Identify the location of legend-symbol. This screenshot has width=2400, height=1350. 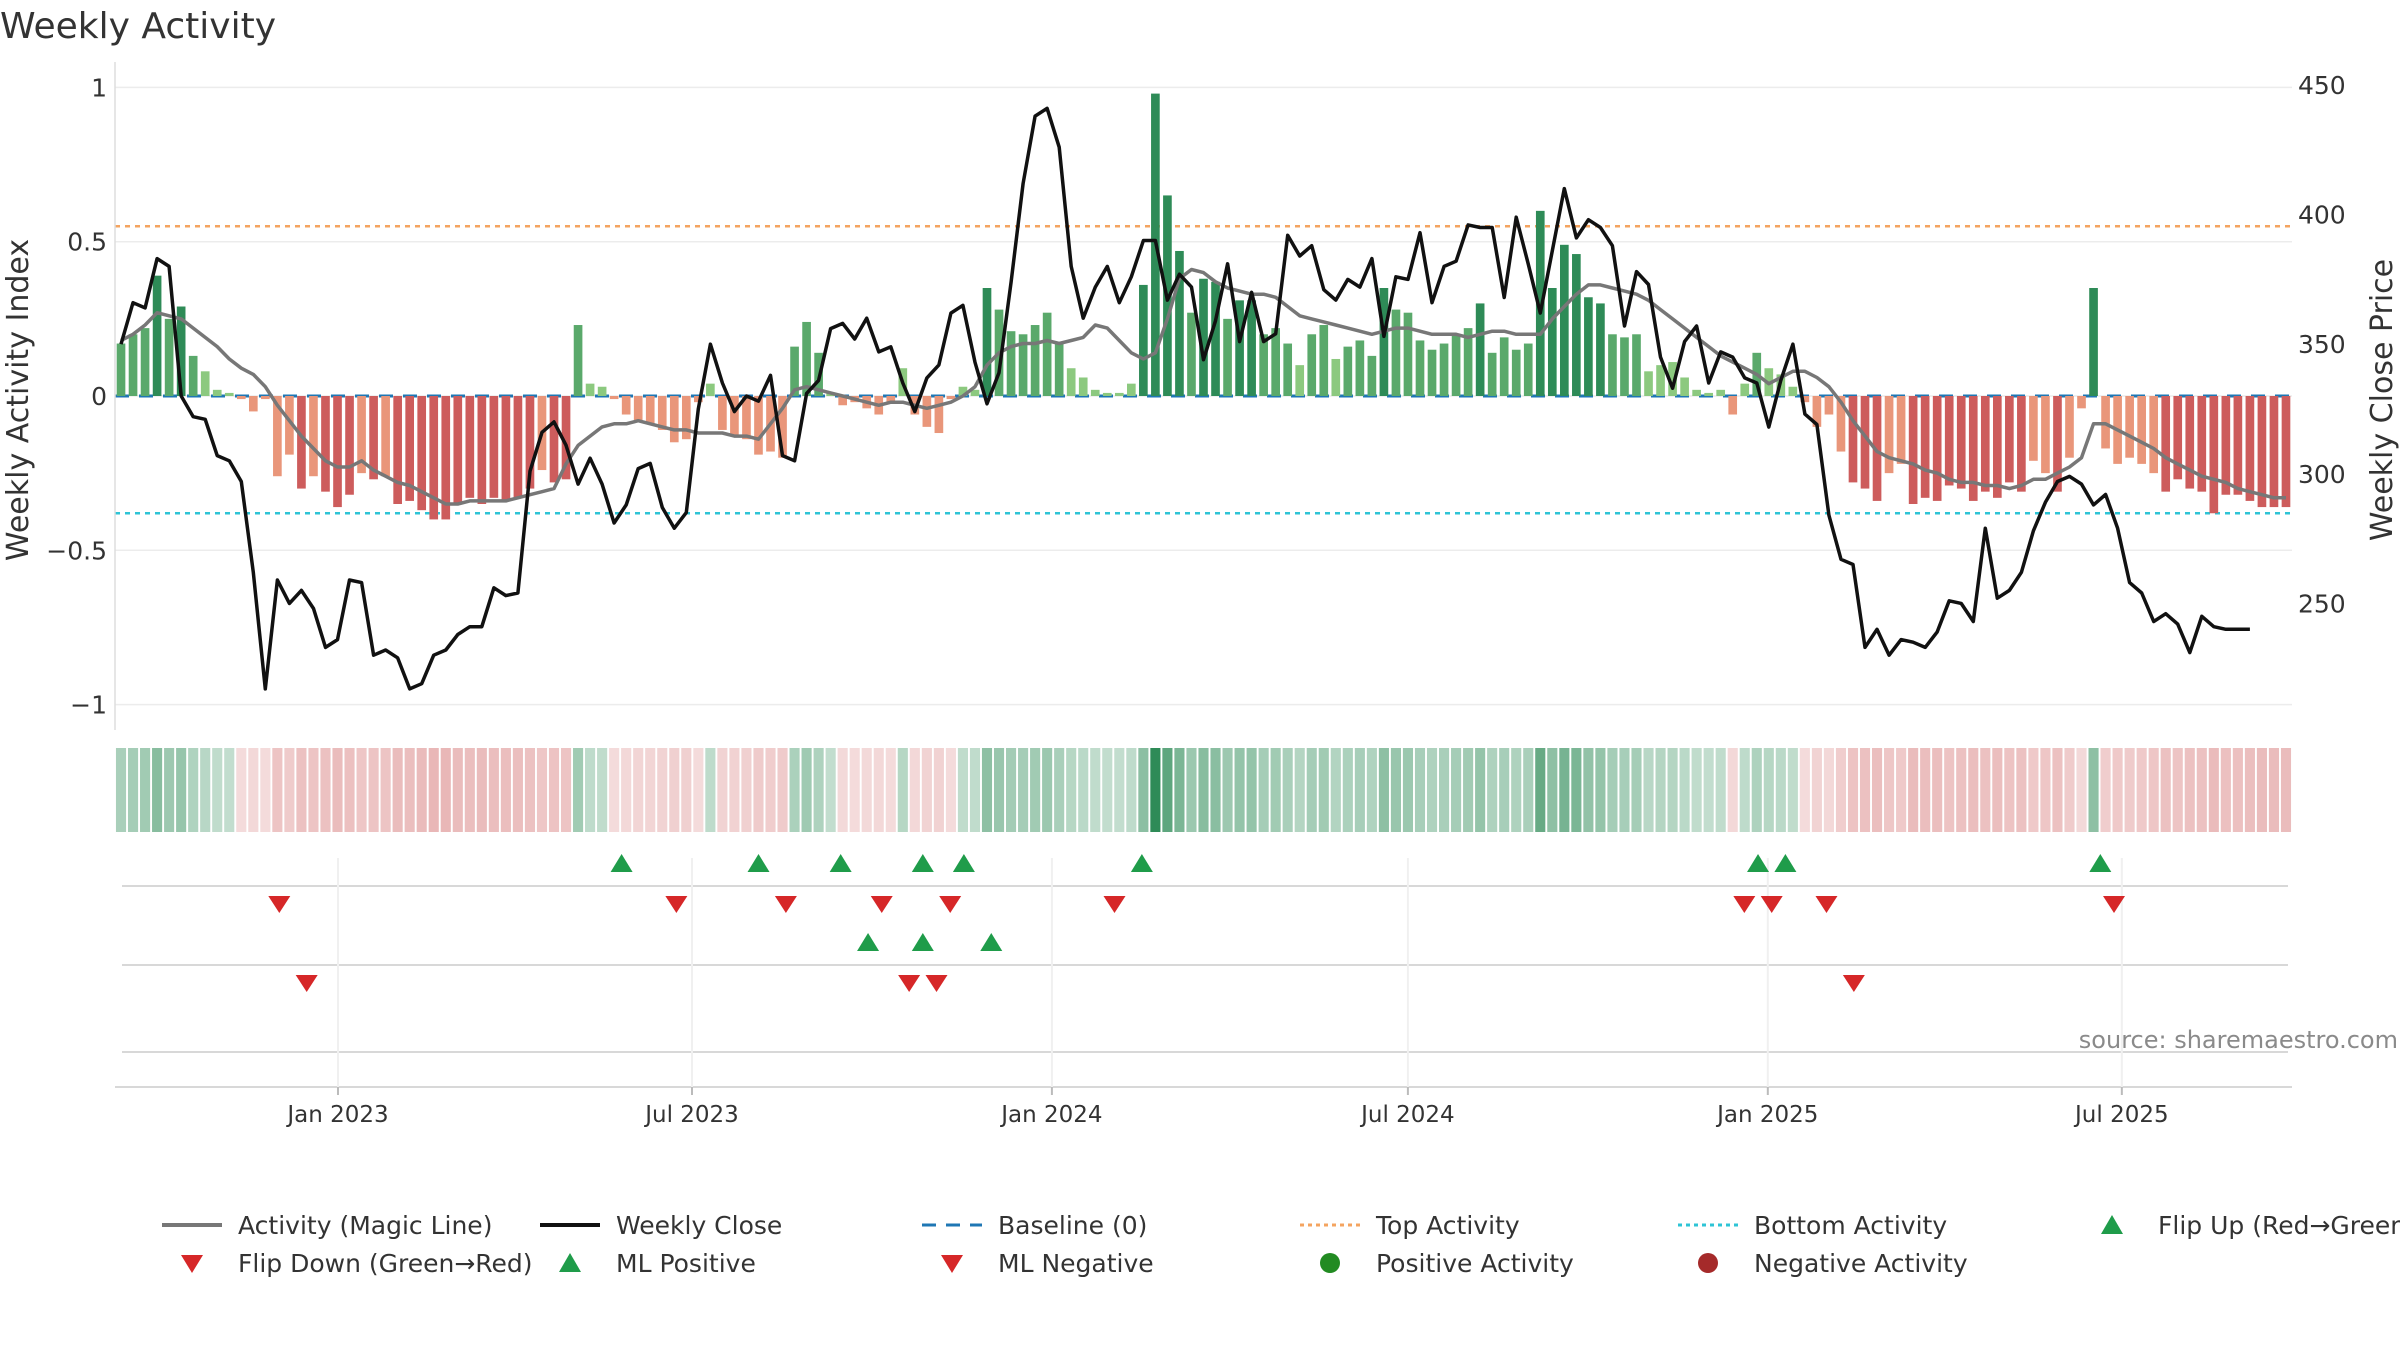
(952, 1225).